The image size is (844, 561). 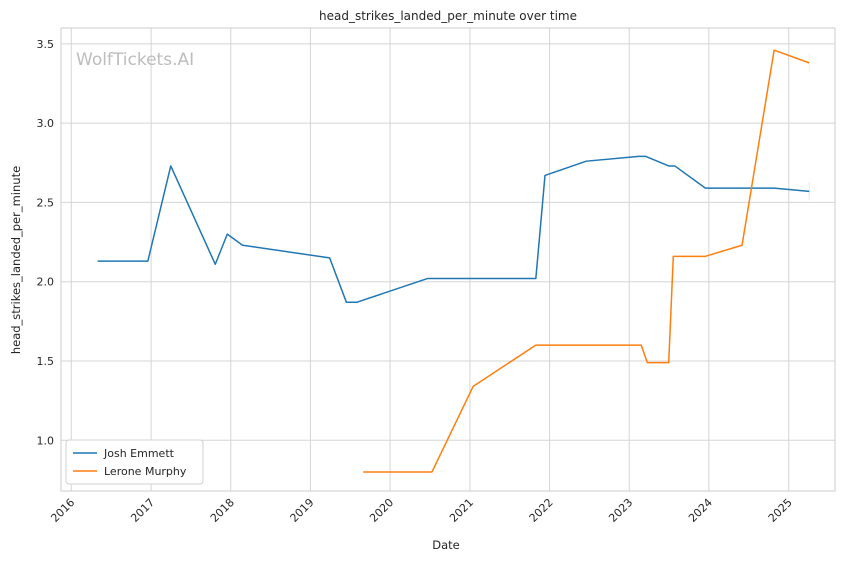 I want to click on y-tick-label: 2.5, so click(x=46, y=202).